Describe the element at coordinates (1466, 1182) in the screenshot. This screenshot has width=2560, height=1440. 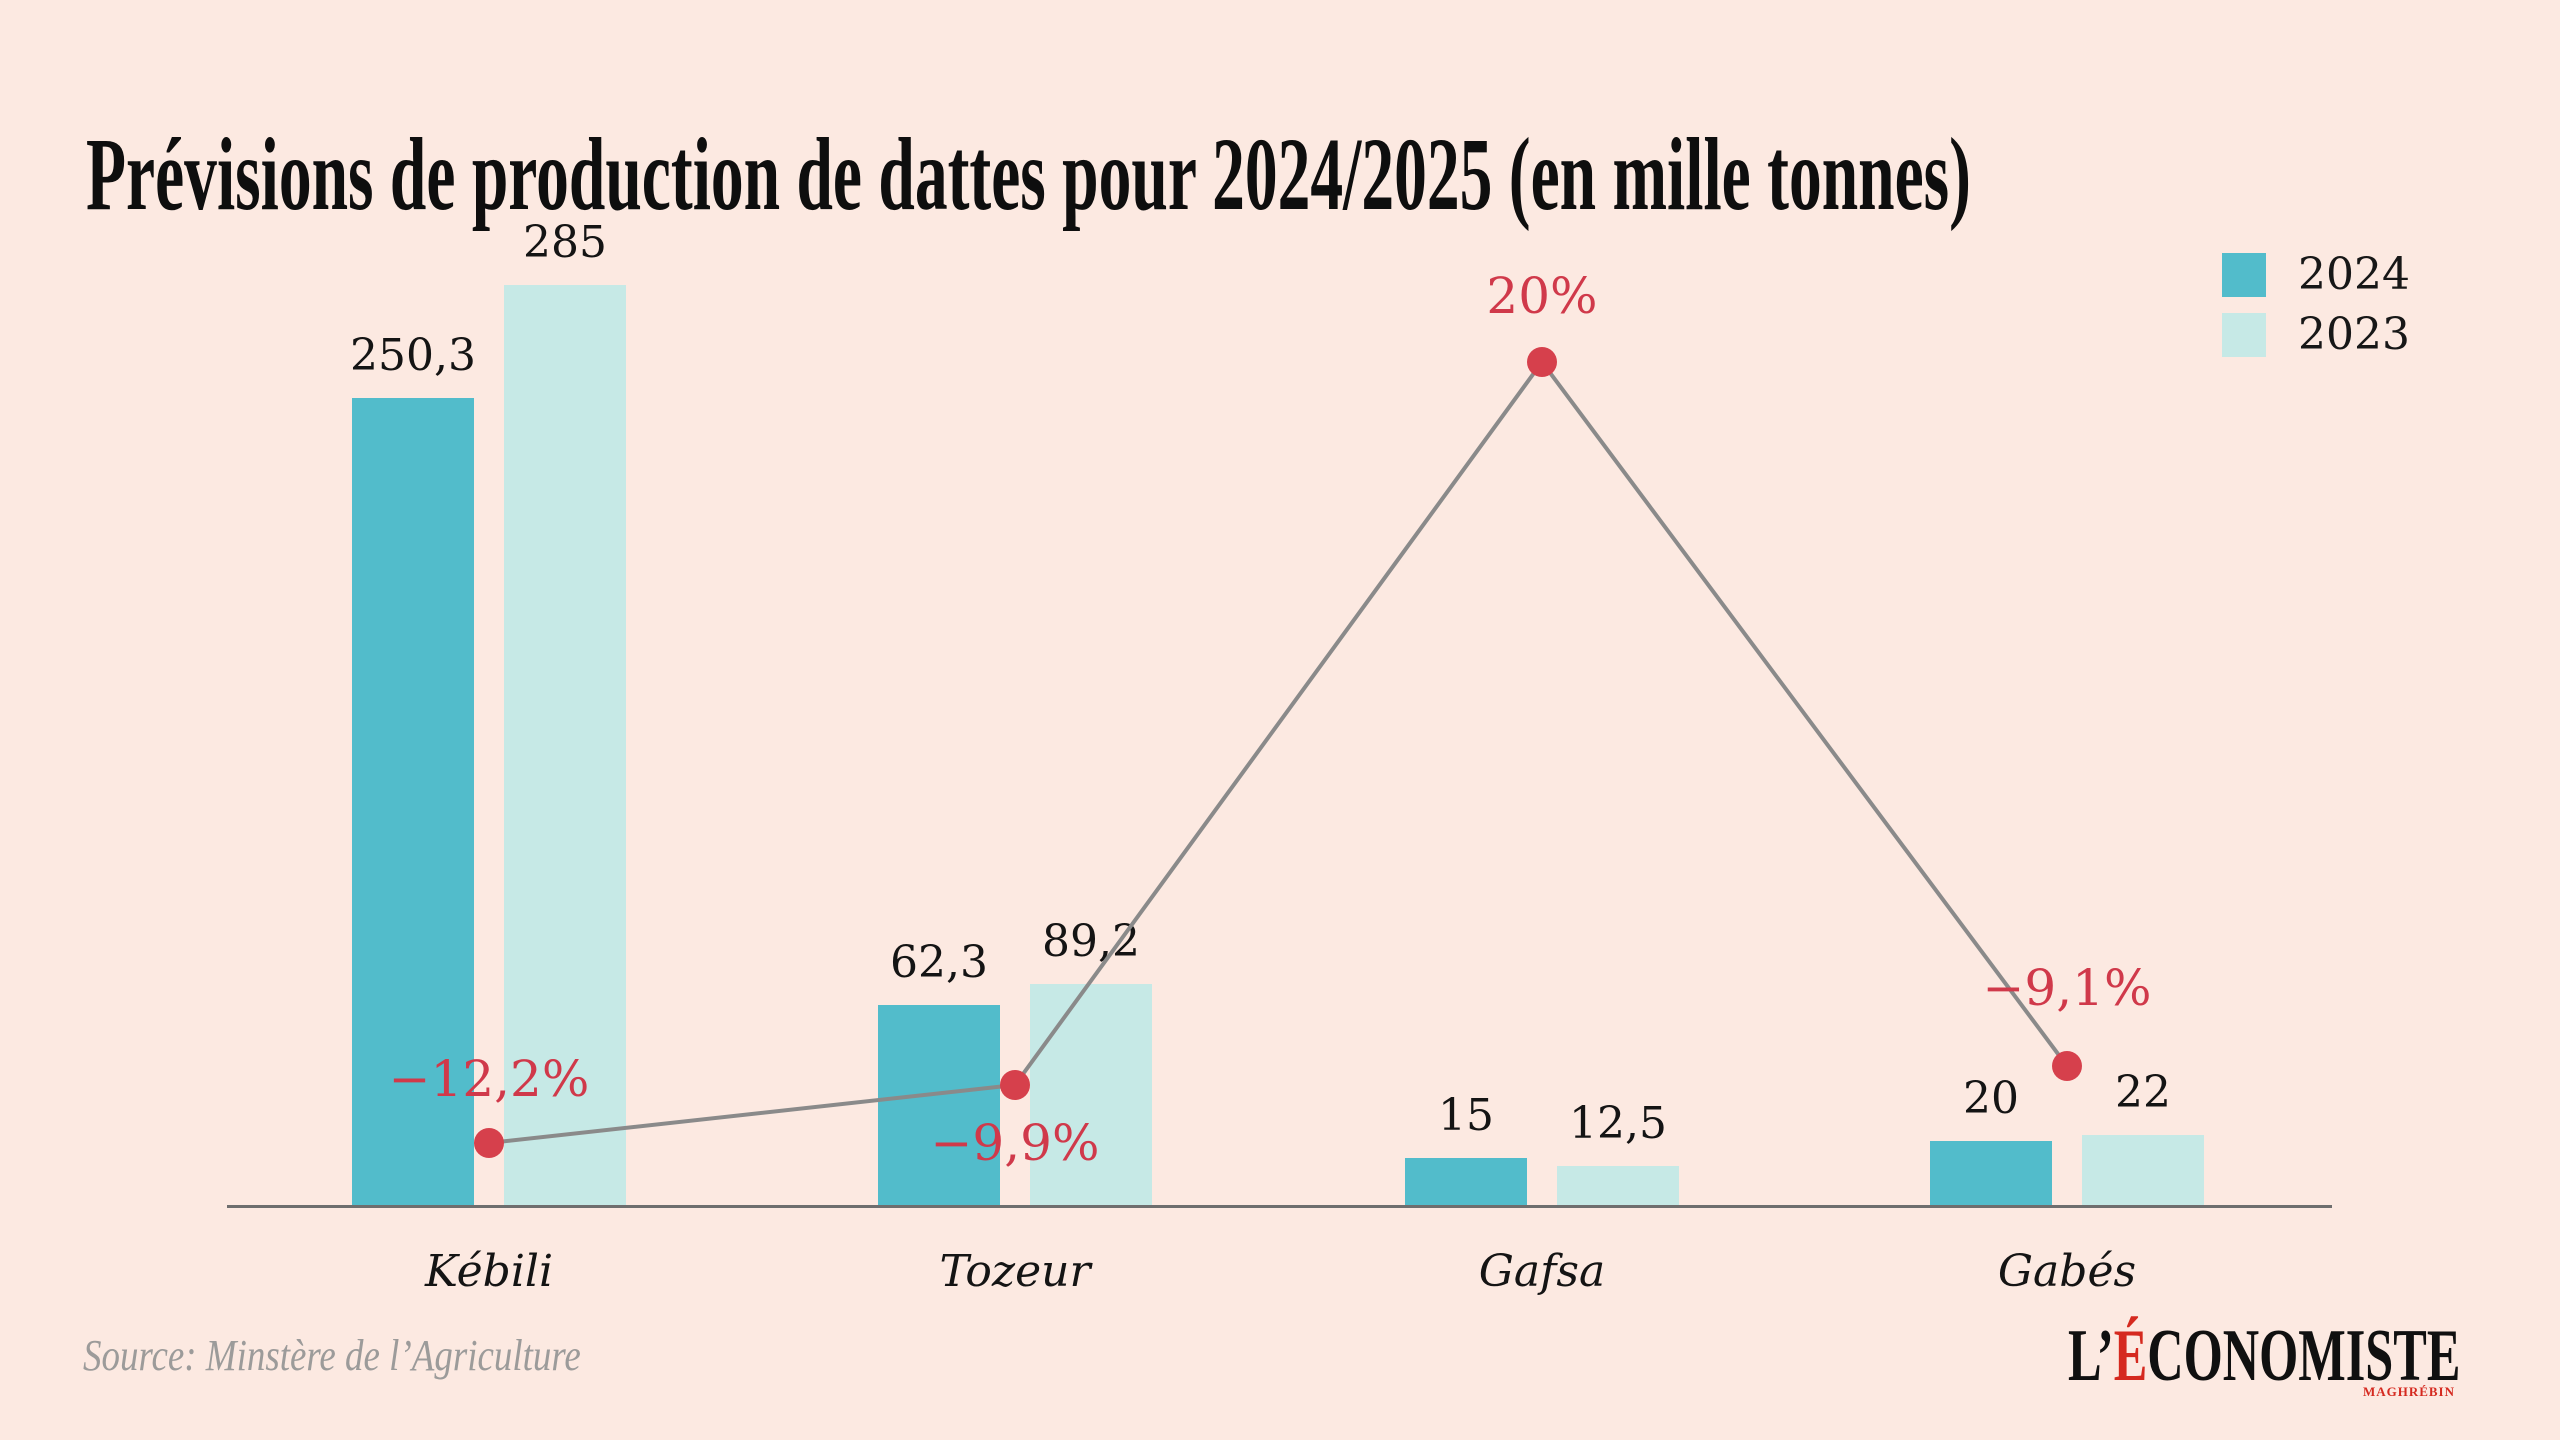
I see `bar-2024-gafsa` at that location.